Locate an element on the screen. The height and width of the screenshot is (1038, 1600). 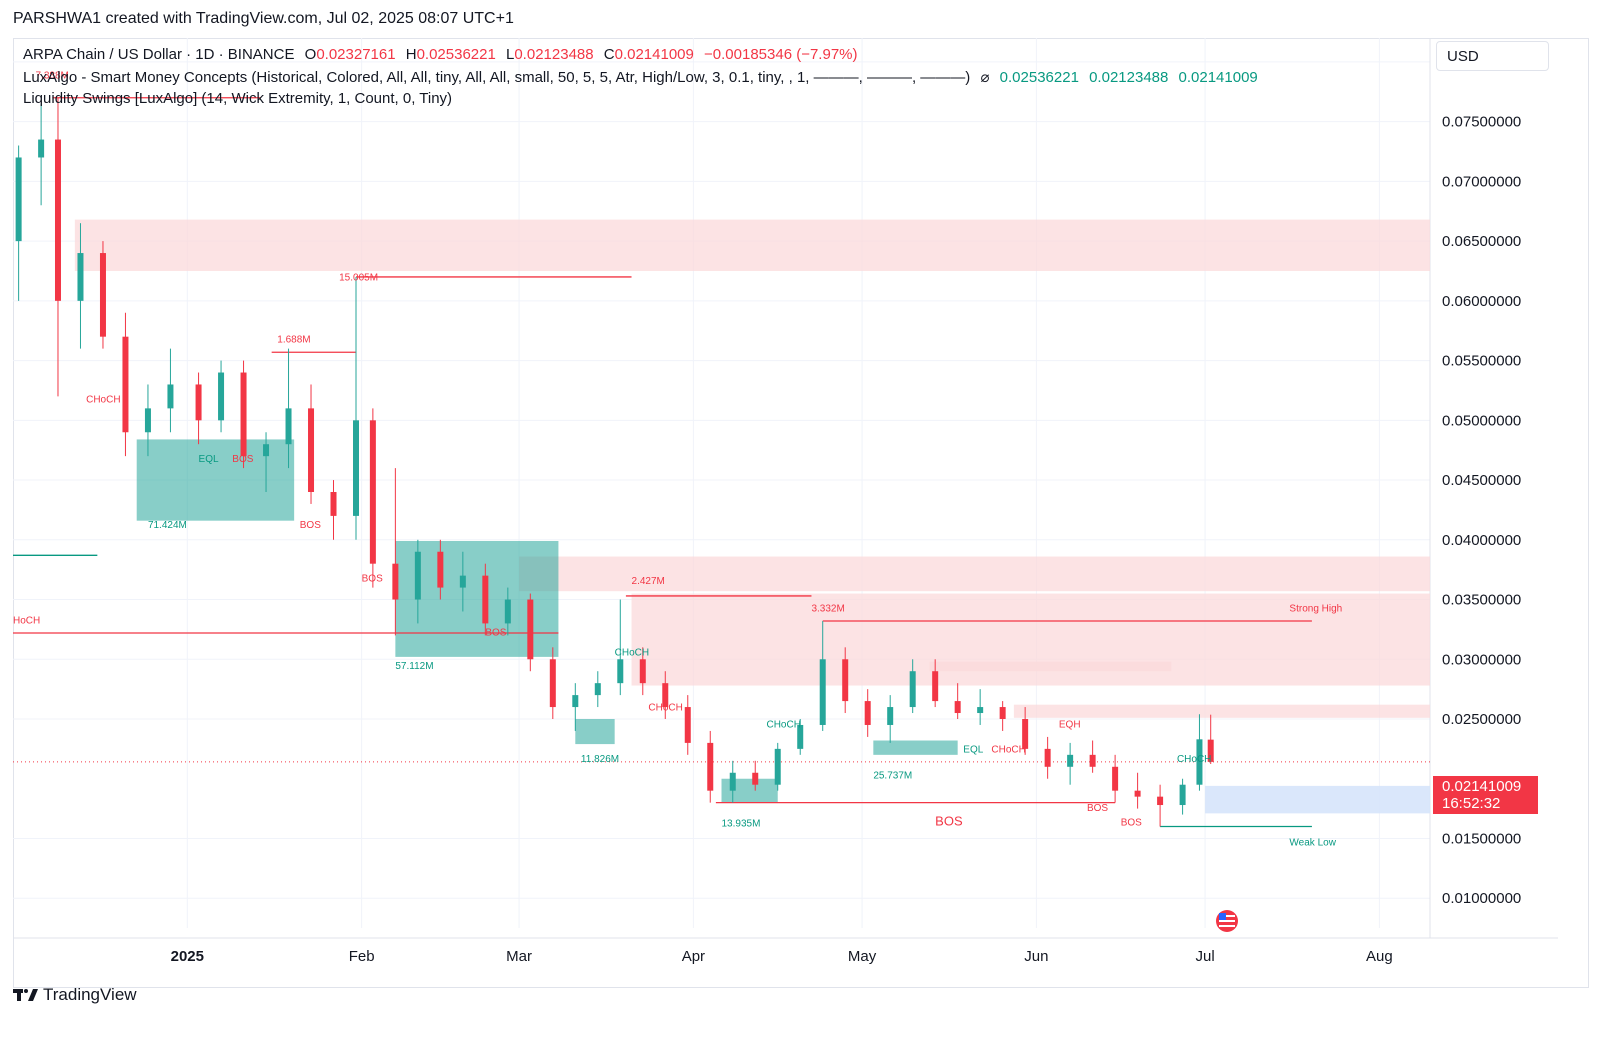
close-value: 0.02141009 is located at coordinates (654, 54).